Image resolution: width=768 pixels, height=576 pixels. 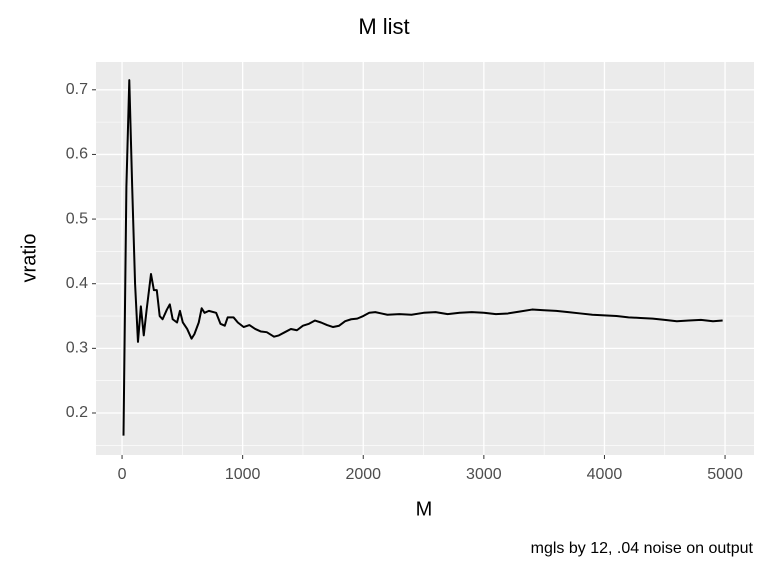 I want to click on x-tick-label: 1000, so click(x=243, y=474).